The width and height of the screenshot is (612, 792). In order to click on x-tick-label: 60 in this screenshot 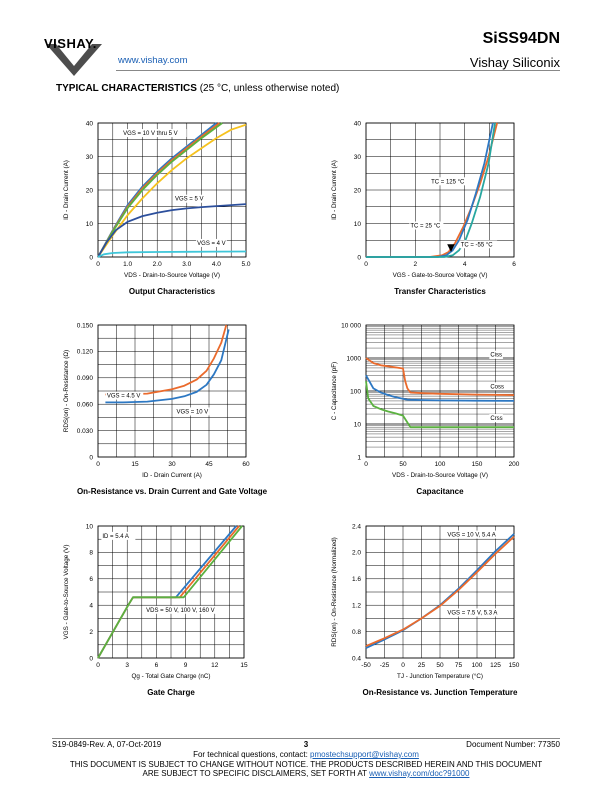, I will do `click(246, 464)`.